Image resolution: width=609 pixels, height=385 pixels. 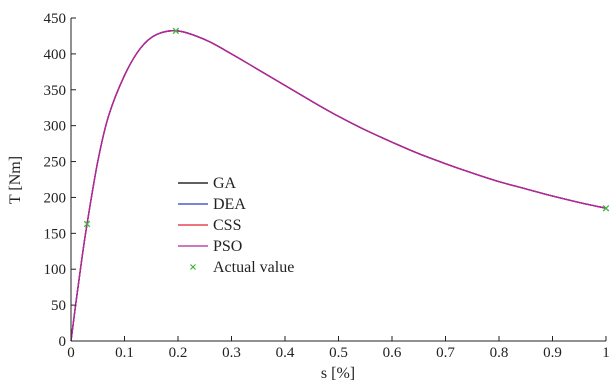 I want to click on legend: GA DEA CSS PSO Actual value, so click(x=236, y=225).